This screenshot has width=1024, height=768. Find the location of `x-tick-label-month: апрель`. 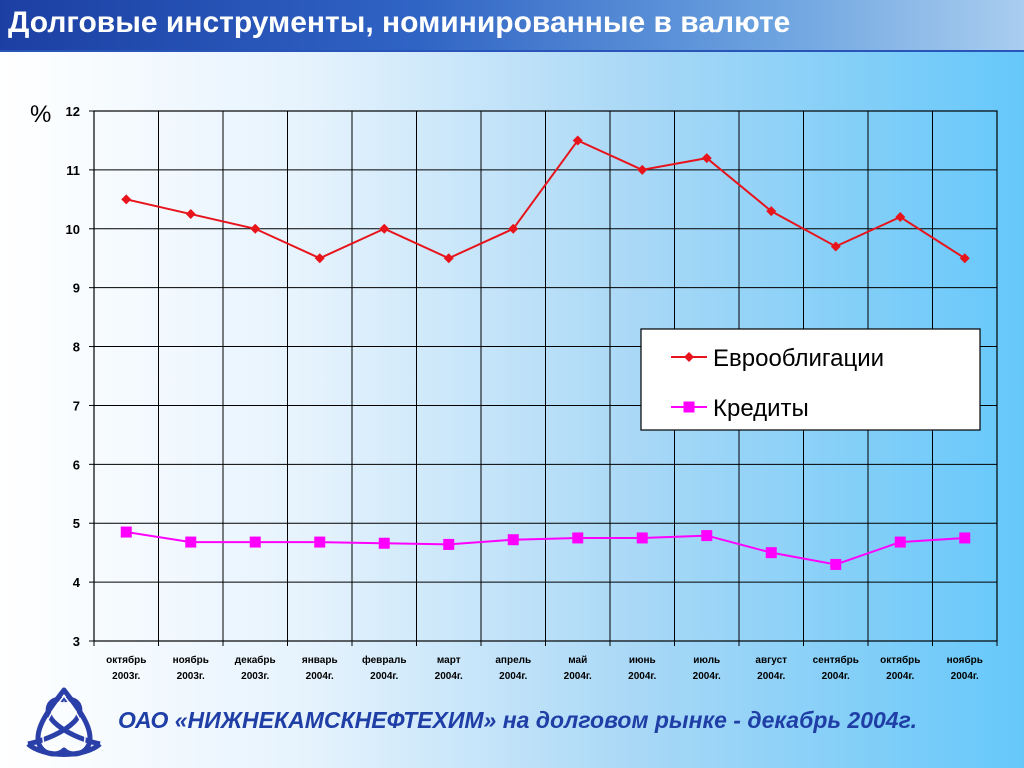

x-tick-label-month: апрель is located at coordinates (513, 660).